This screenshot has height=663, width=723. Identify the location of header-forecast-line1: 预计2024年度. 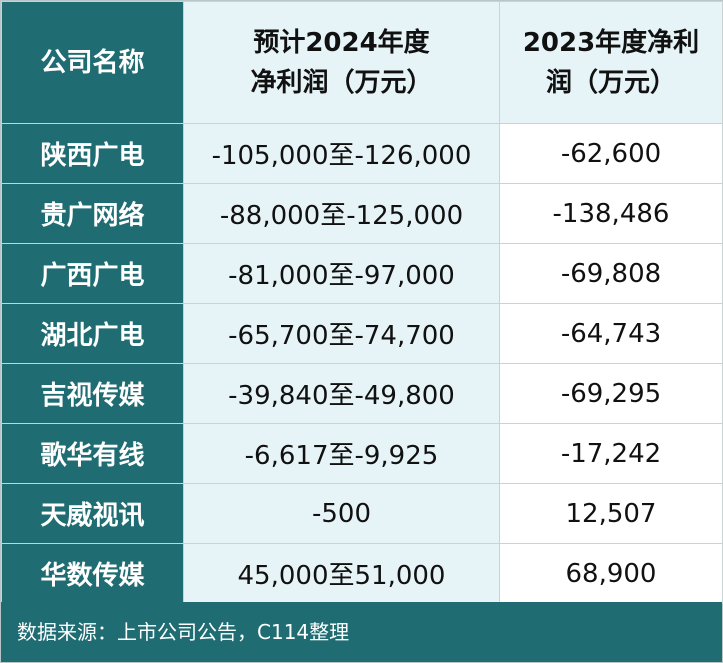
(341, 42).